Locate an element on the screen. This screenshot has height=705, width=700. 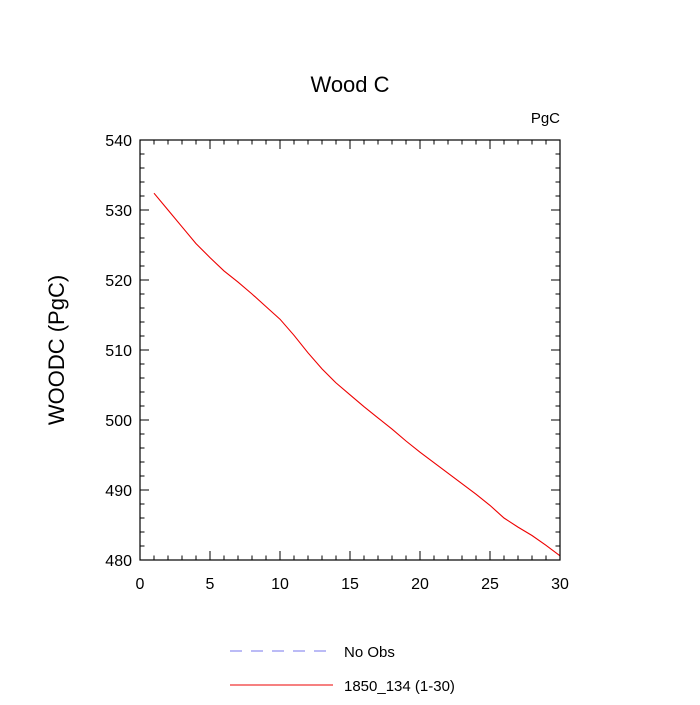
y-tick-label: 510 is located at coordinates (118, 351).